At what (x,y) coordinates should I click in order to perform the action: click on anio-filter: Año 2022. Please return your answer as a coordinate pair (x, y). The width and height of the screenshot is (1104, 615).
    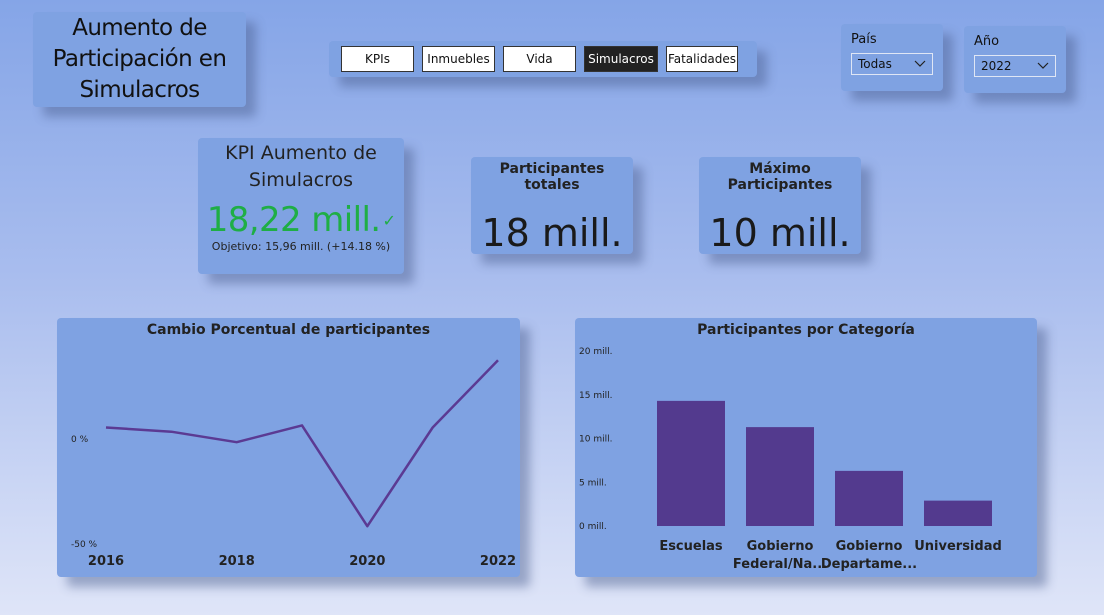
    Looking at the image, I should click on (1015, 59).